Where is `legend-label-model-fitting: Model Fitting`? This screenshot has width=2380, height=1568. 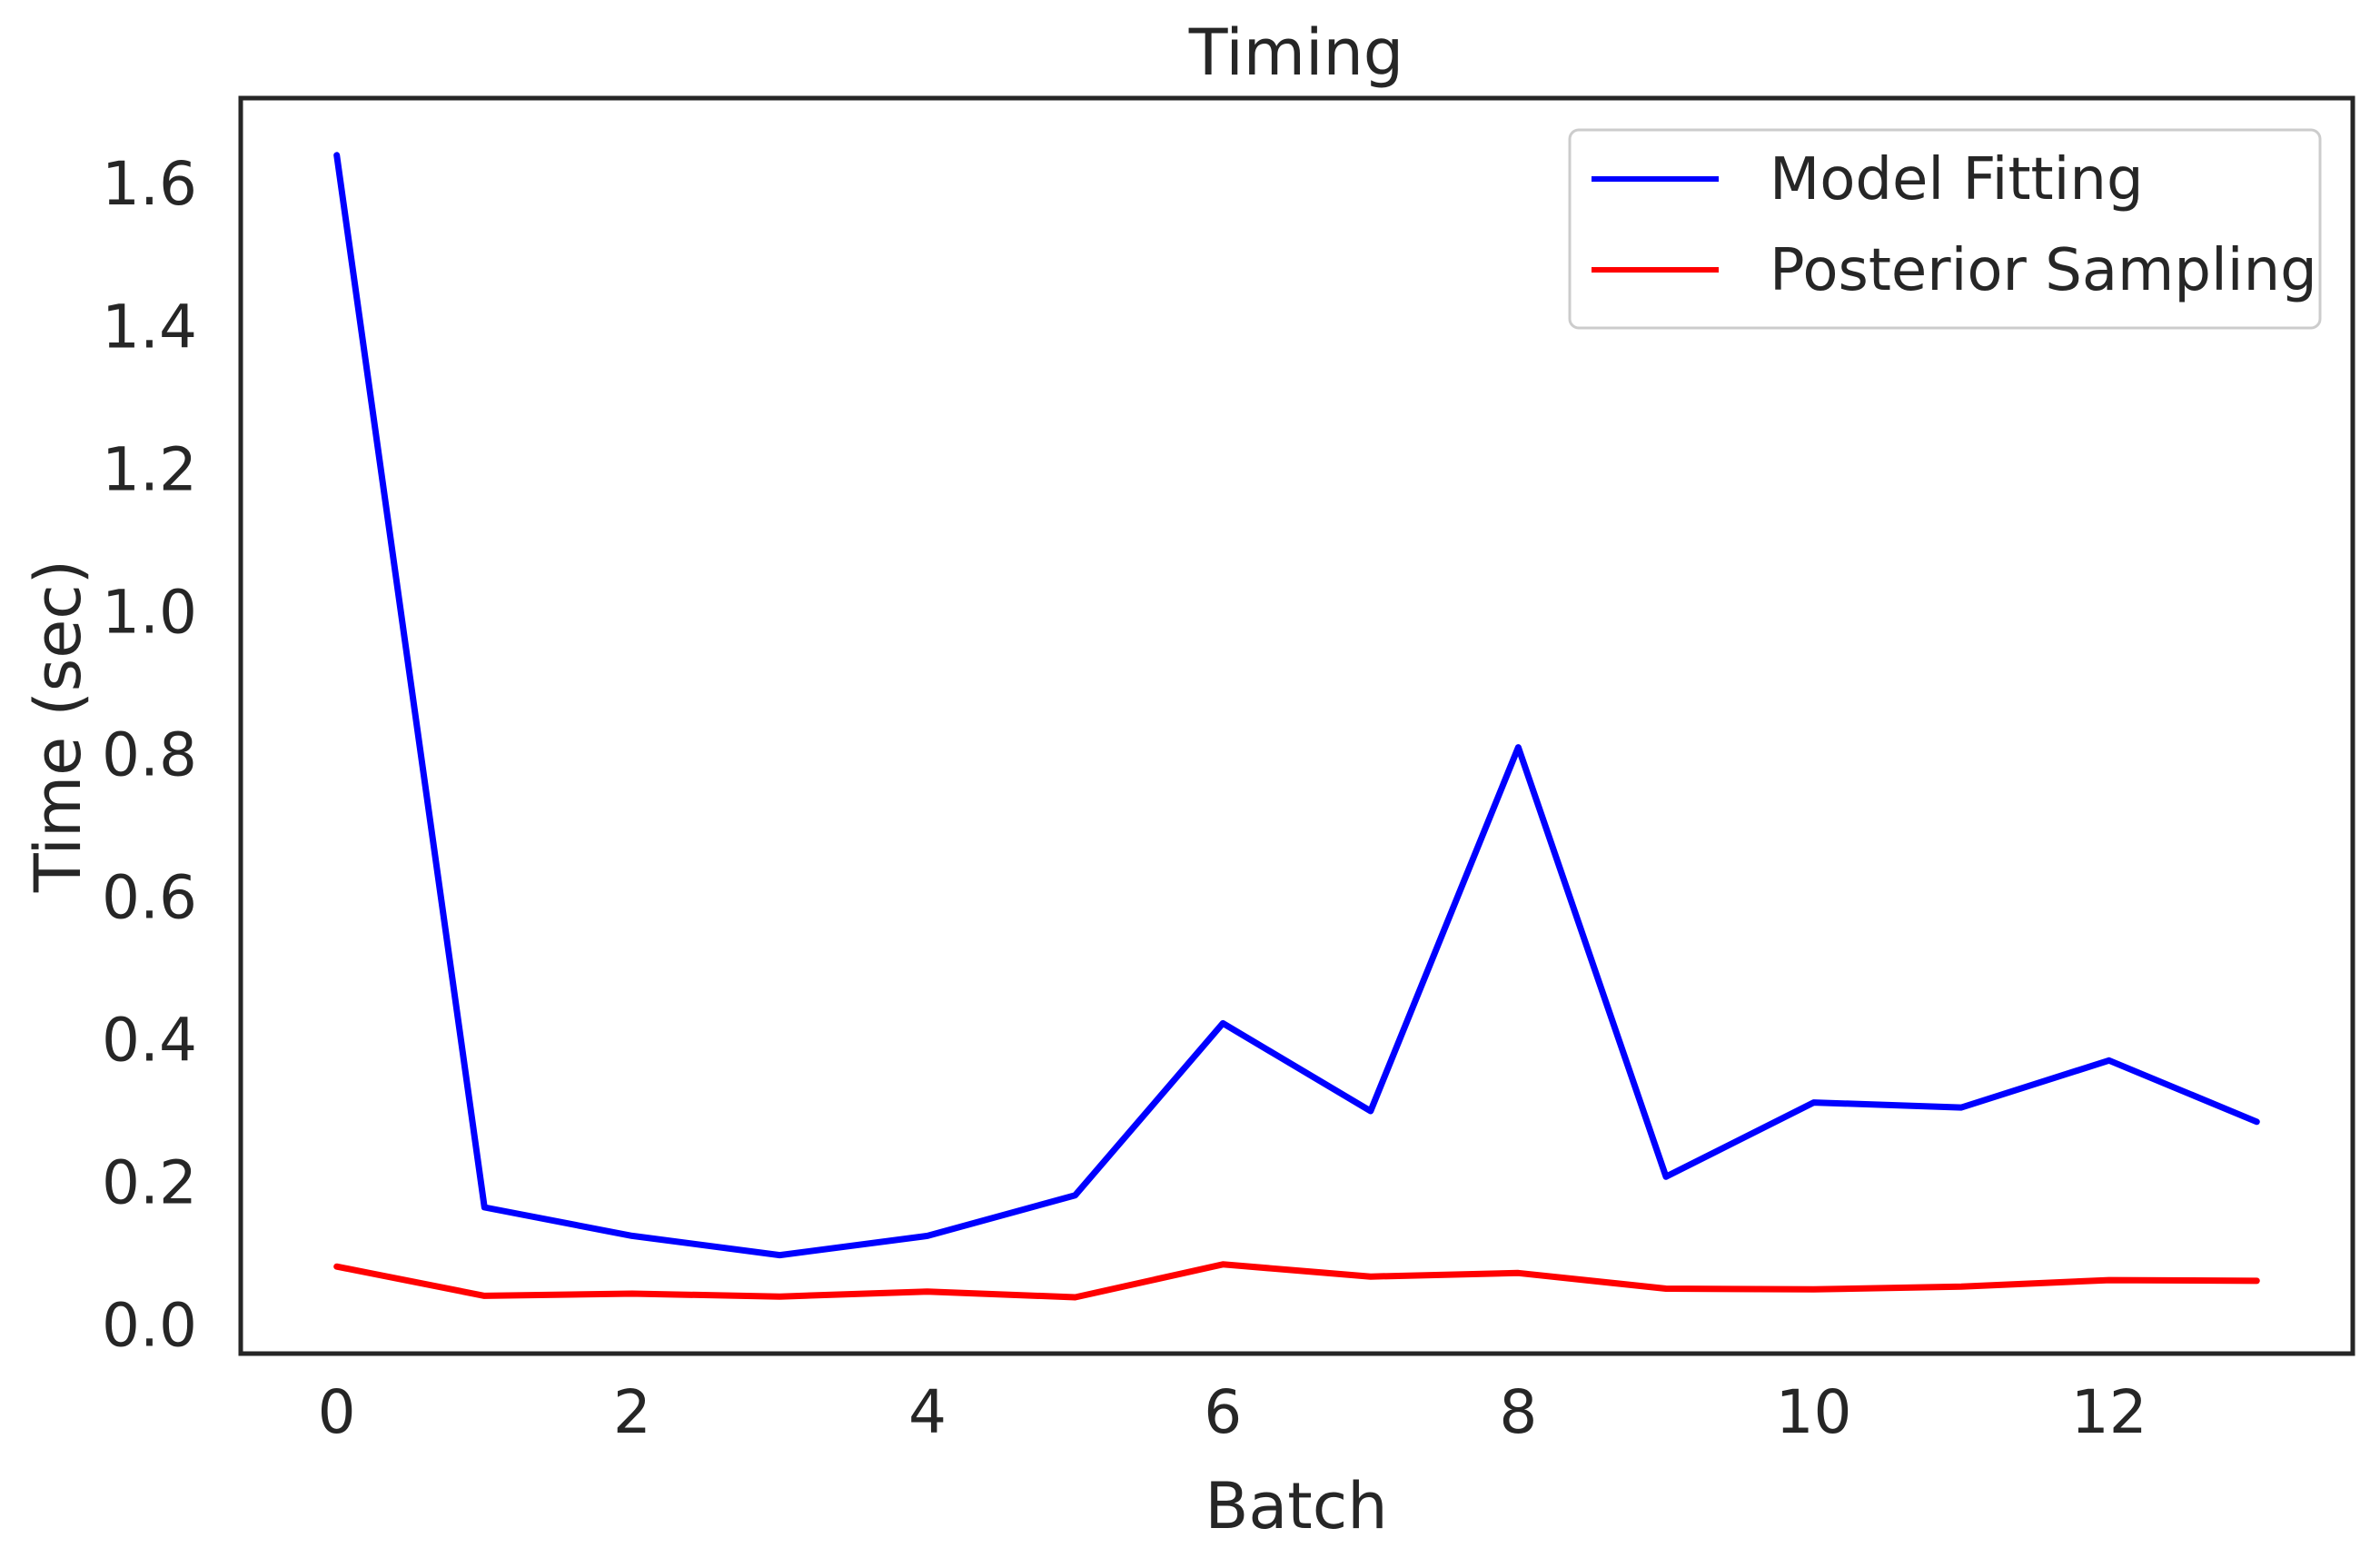
legend-label-model-fitting: Model Fitting is located at coordinates (1957, 179).